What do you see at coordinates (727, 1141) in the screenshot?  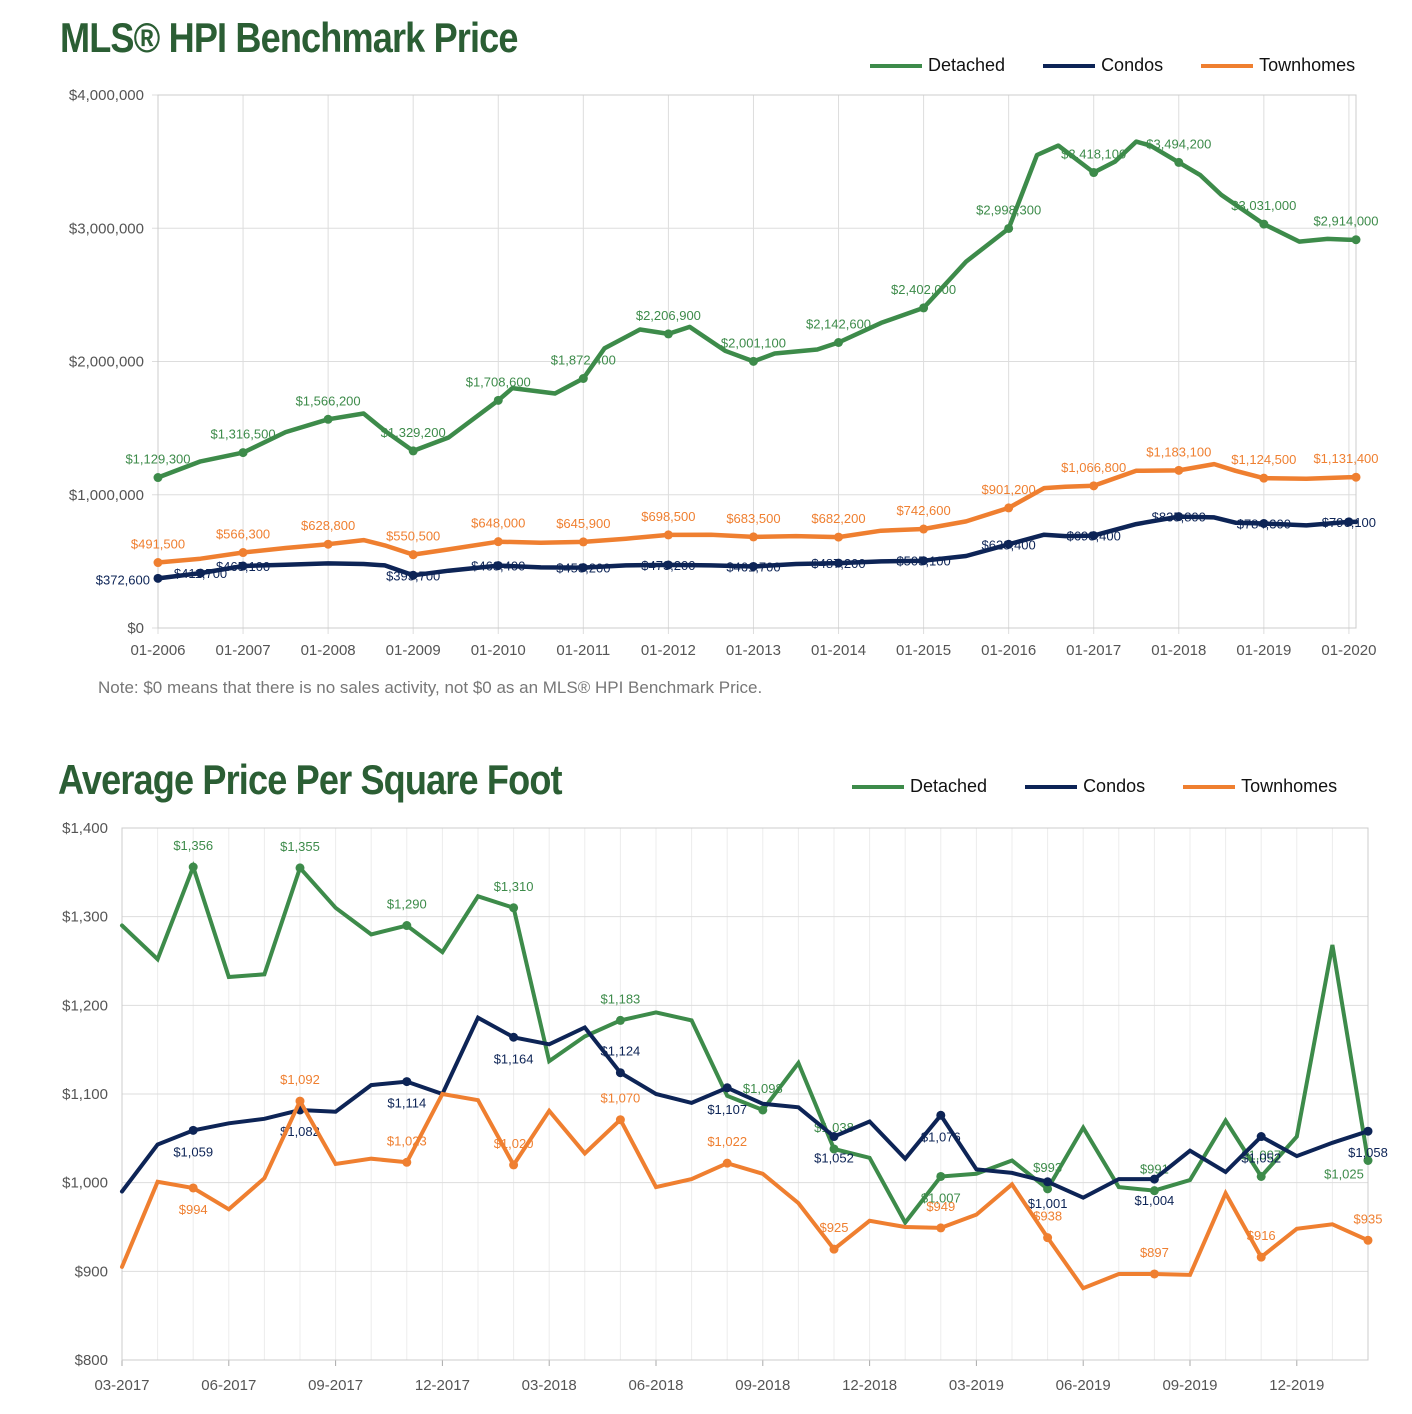 I see `data-label-townhomes: $1,022` at bounding box center [727, 1141].